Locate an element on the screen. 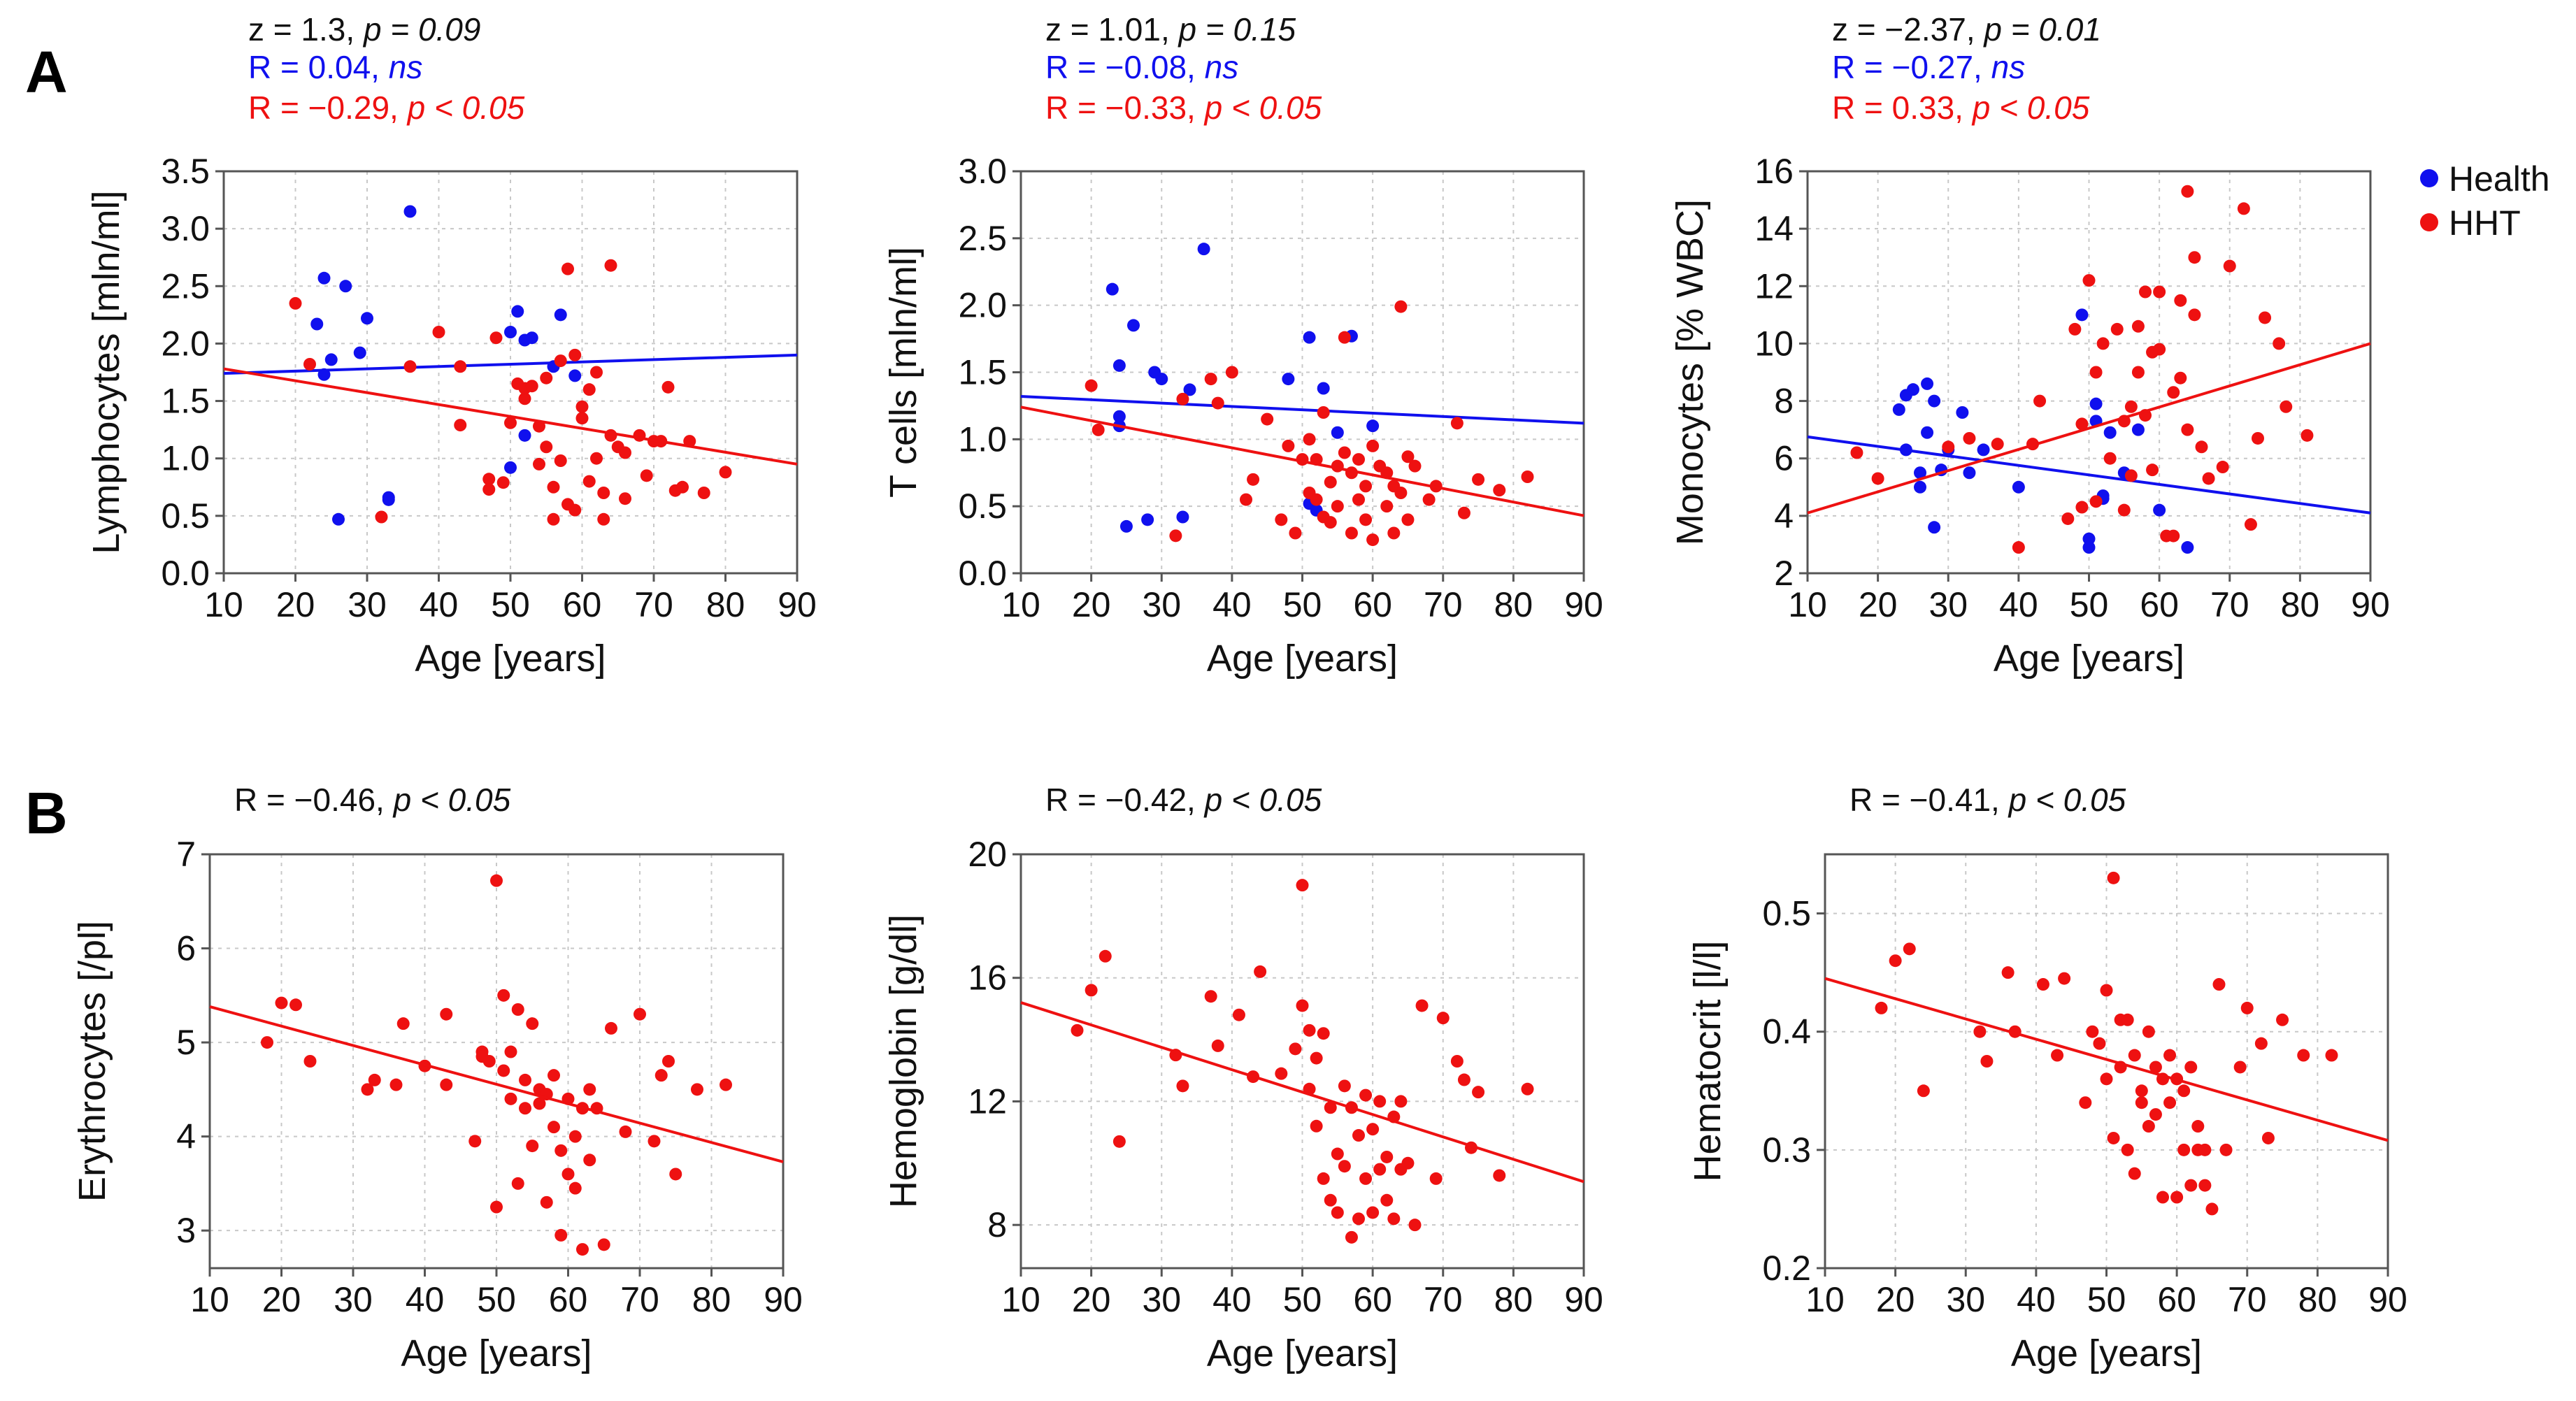 The image size is (2576, 1401). y-tick-label: 2.0 is located at coordinates (185, 343).